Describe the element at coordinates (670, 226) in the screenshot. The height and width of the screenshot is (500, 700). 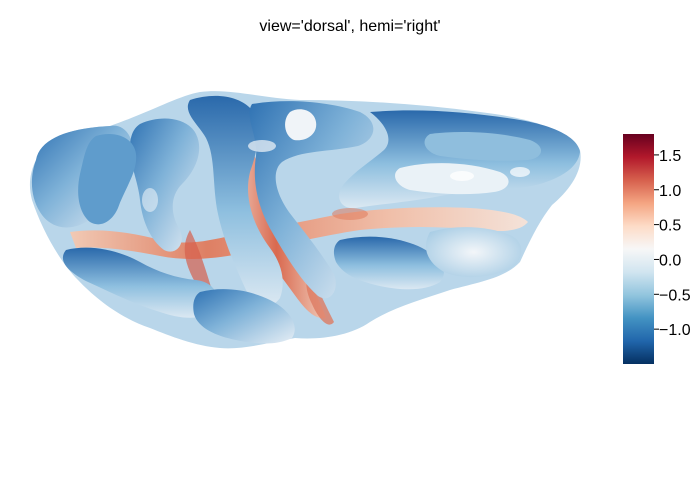
I see `colorbar-tick-label: 0.5` at that location.